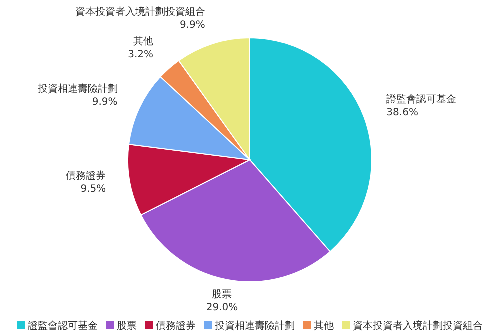  What do you see at coordinates (176, 326) in the screenshot?
I see `legend-label: 債務證券` at bounding box center [176, 326].